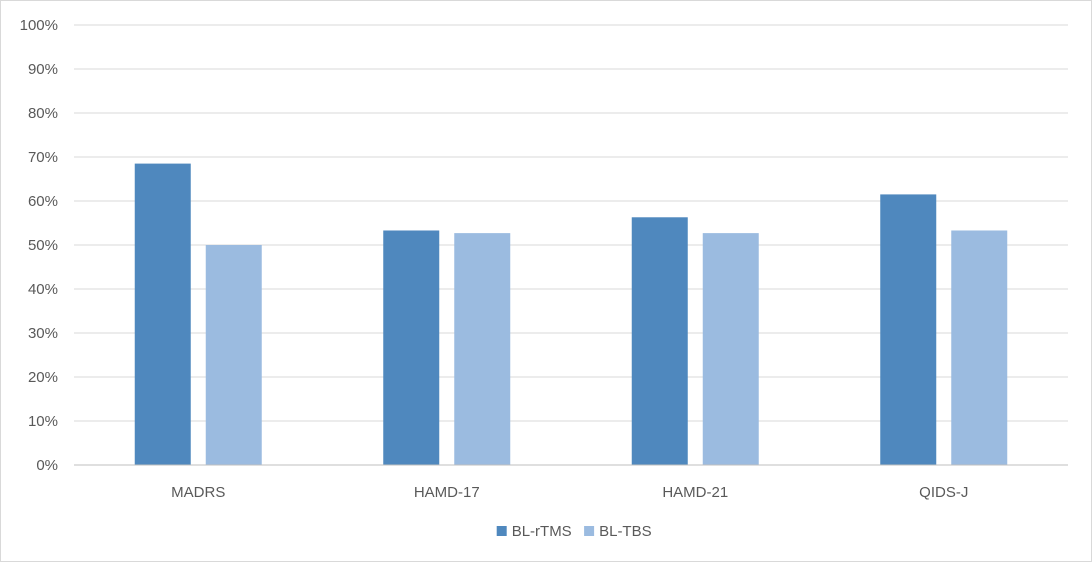  I want to click on x-tick-label: HAMD-21, so click(695, 492).